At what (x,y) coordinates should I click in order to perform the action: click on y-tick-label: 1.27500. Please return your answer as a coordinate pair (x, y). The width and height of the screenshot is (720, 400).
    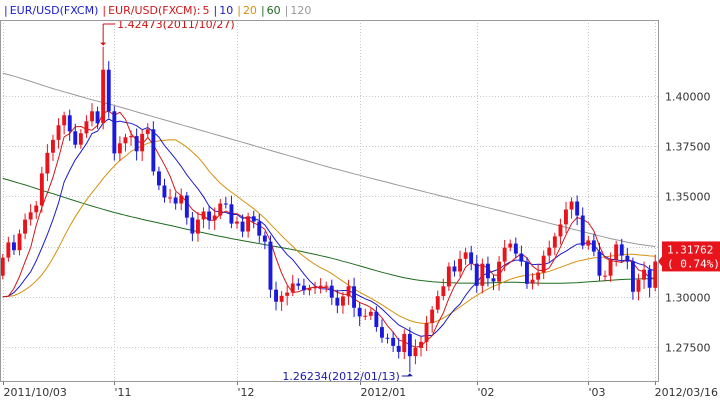
    Looking at the image, I should click on (688, 348).